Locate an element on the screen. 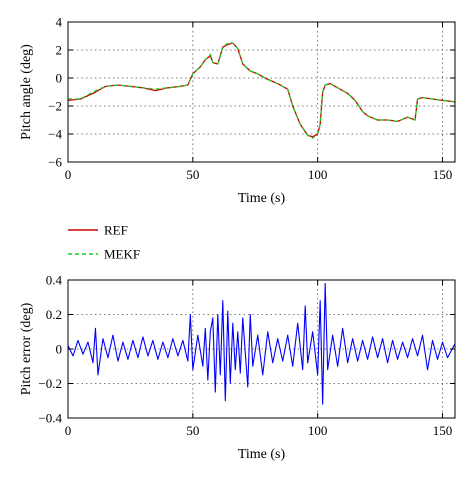 This screenshot has width=474, height=486. legend-label-mekf: MEKF is located at coordinates (122, 254).